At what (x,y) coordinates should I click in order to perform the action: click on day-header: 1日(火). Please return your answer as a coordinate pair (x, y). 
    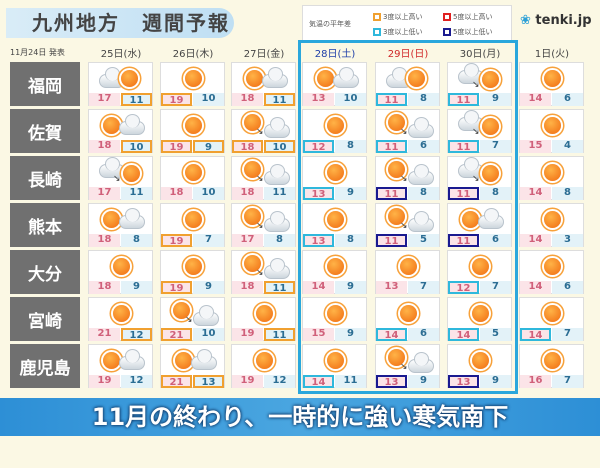
    Looking at the image, I should click on (552, 54).